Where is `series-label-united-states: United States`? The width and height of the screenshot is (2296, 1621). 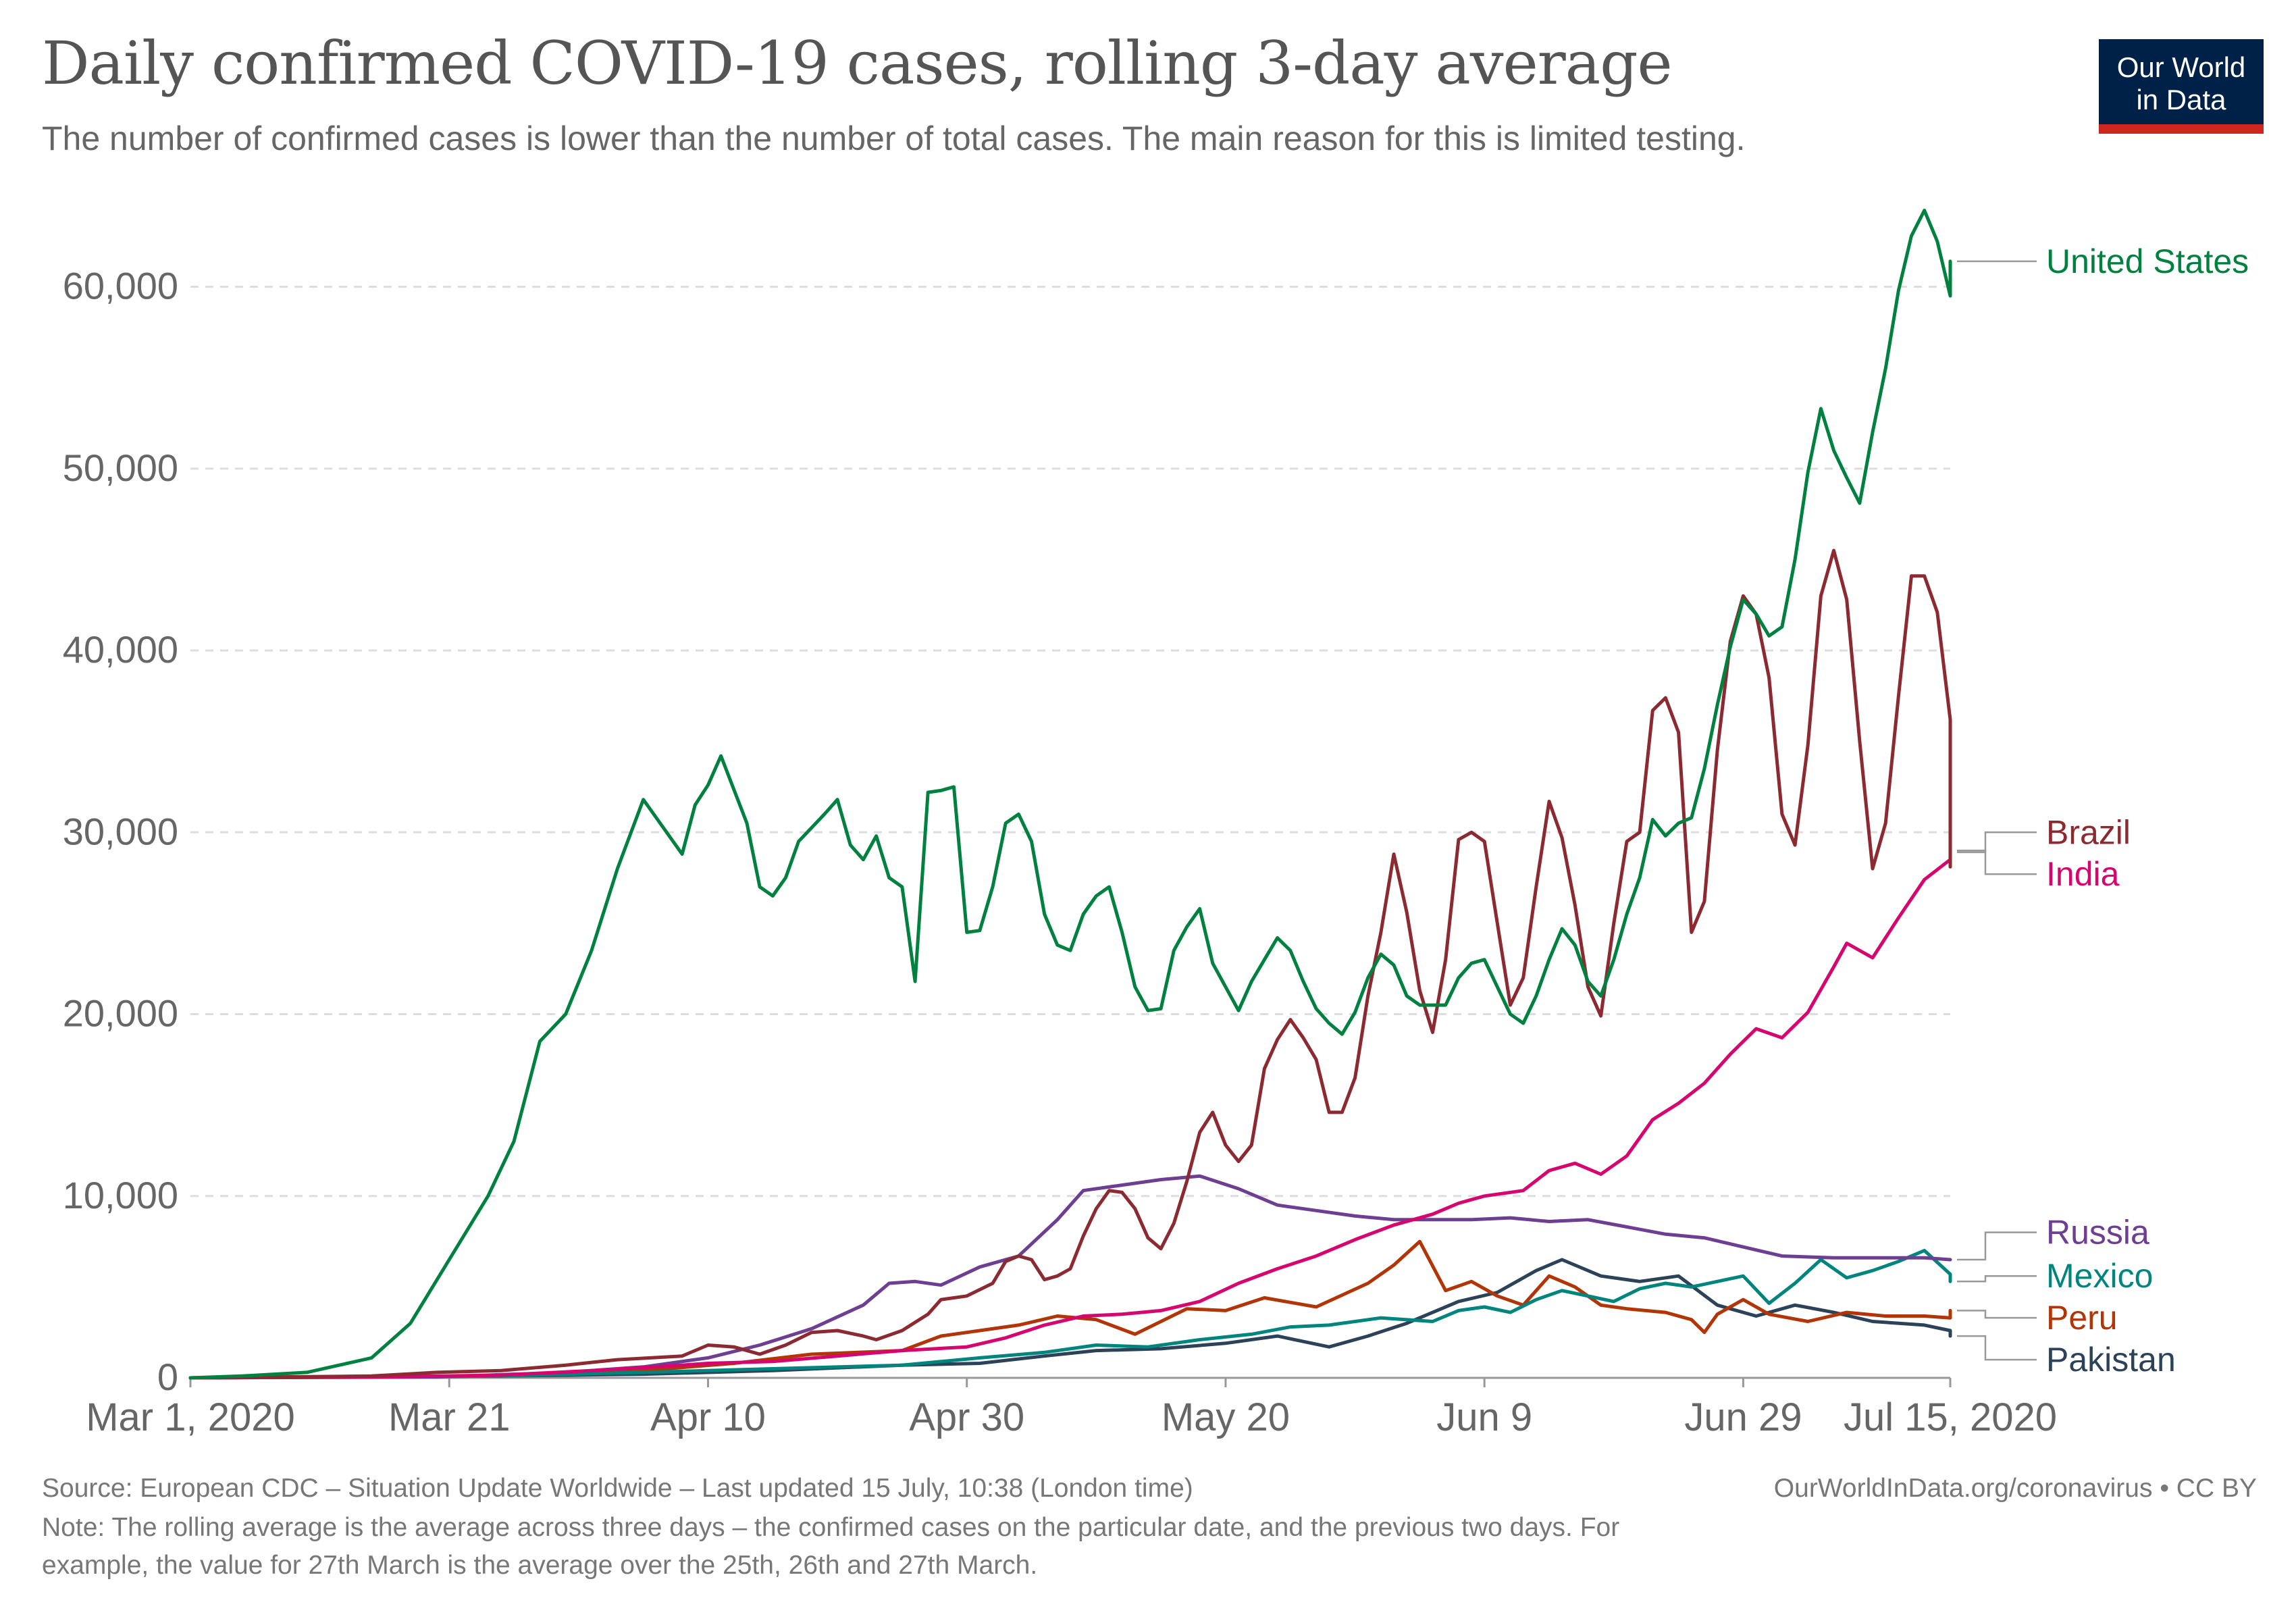 series-label-united-states: United States is located at coordinates (2147, 261).